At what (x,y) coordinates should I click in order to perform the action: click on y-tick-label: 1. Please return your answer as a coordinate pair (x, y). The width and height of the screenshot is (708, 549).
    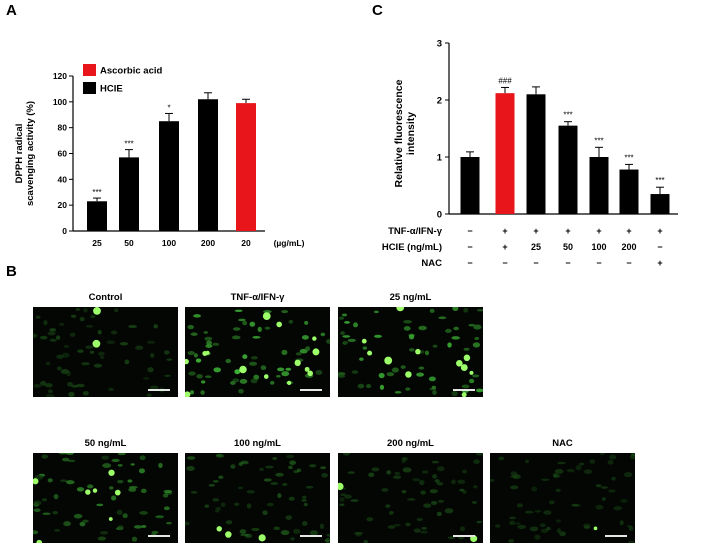
    Looking at the image, I should click on (440, 158).